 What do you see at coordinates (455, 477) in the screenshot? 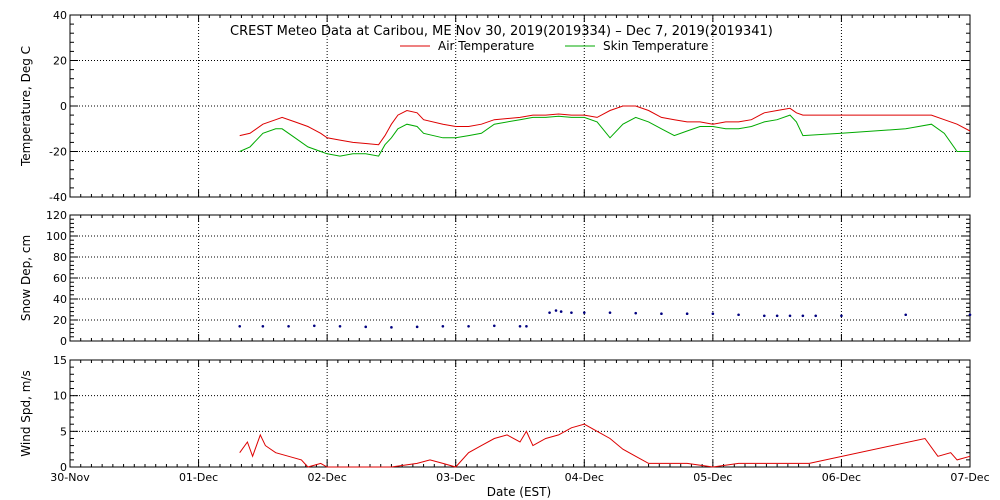
I see `x-tick-label: 03-Dec` at bounding box center [455, 477].